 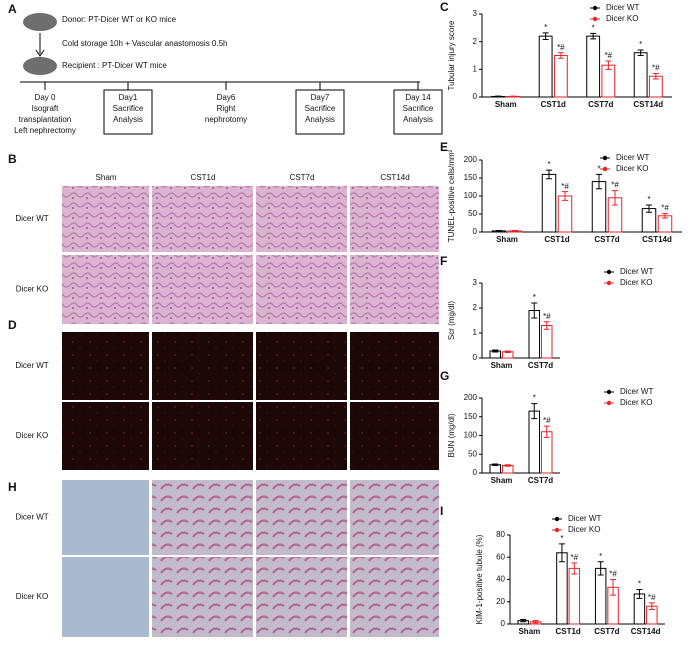 I want to click on y-tick-label: 60, so click(x=500, y=556).